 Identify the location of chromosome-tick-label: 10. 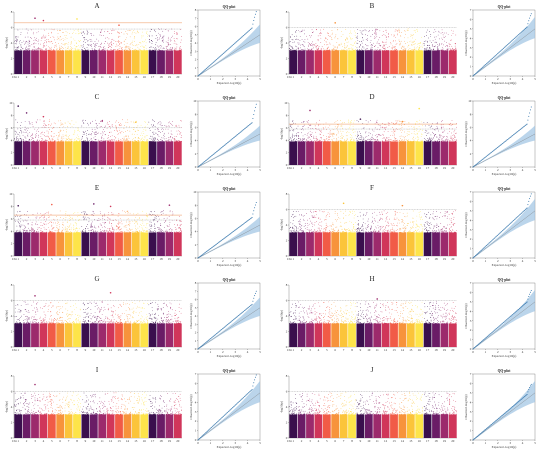
(94, 168).